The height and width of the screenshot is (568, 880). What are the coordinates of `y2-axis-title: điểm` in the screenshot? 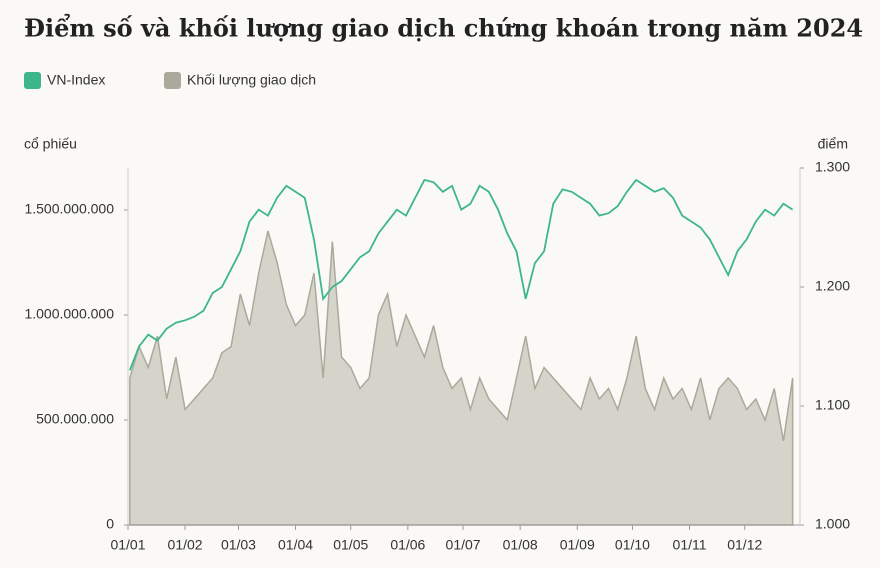 It's located at (833, 144).